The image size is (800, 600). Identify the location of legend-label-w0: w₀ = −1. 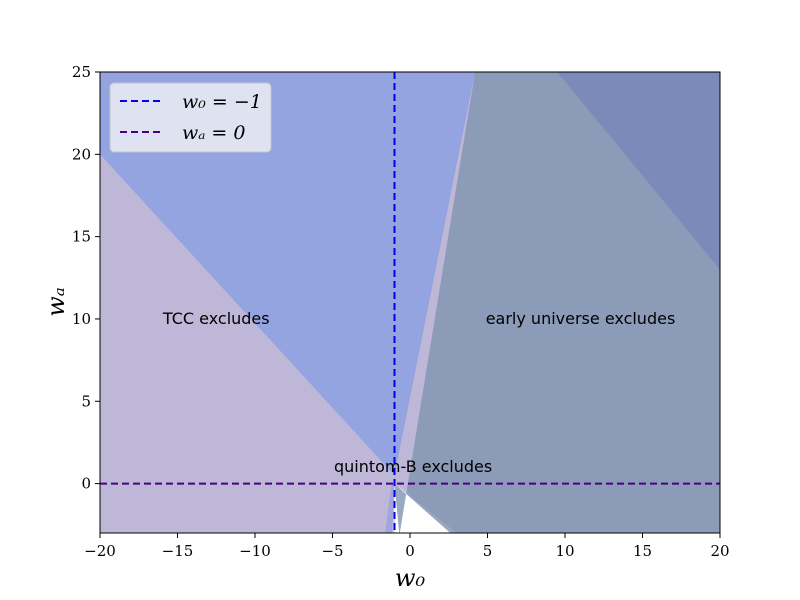
(222, 102).